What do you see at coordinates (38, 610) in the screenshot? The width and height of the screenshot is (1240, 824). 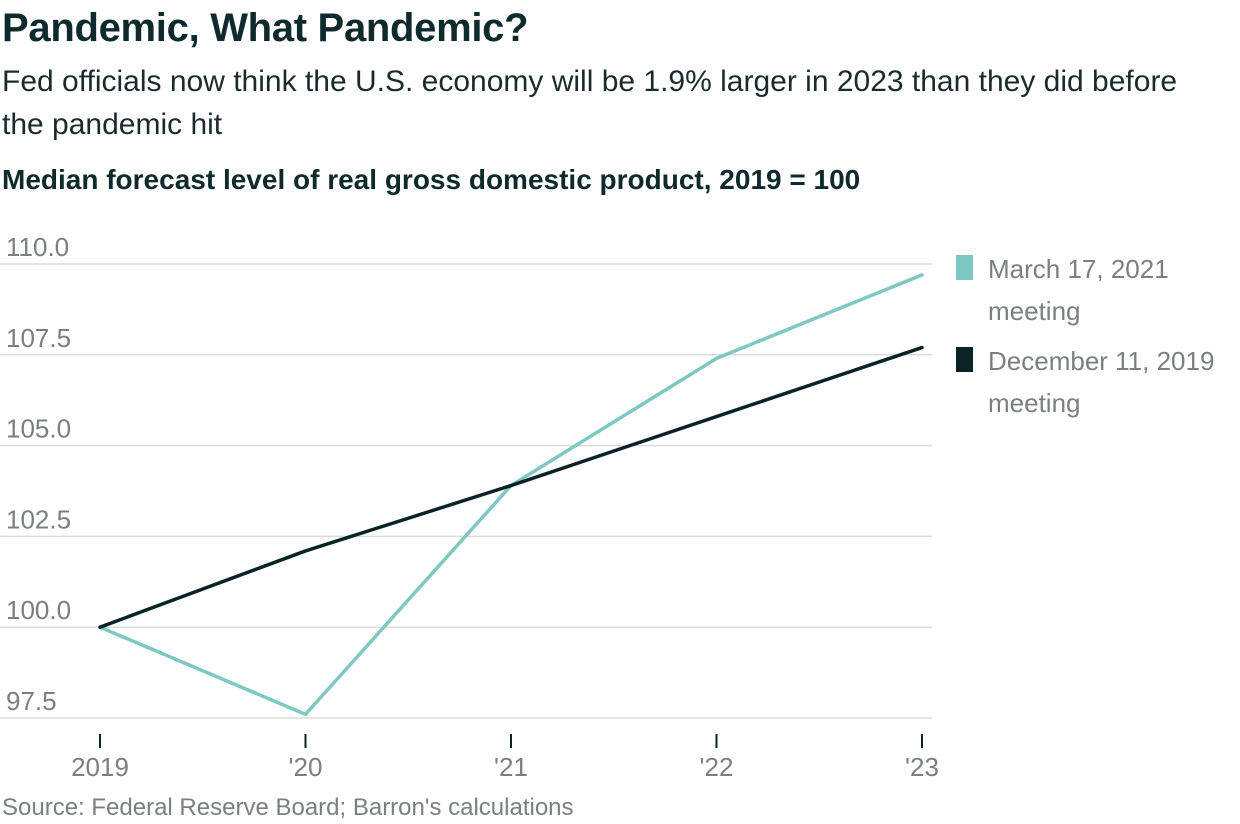 I see `y-tick-label: 100.0` at bounding box center [38, 610].